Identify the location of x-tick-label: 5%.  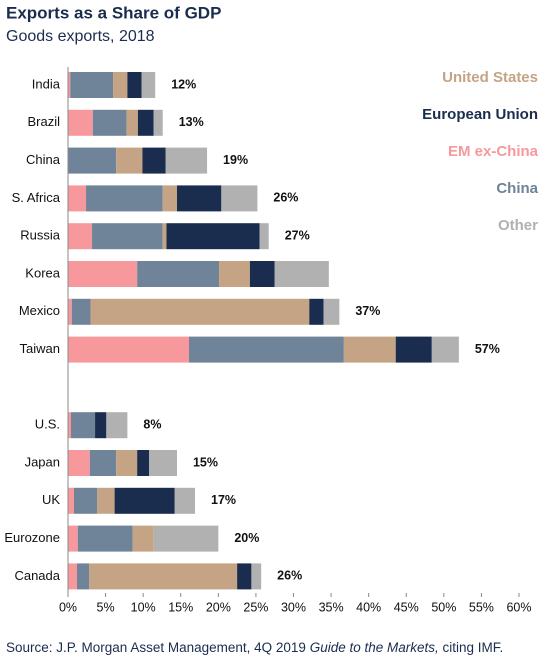
(106, 607).